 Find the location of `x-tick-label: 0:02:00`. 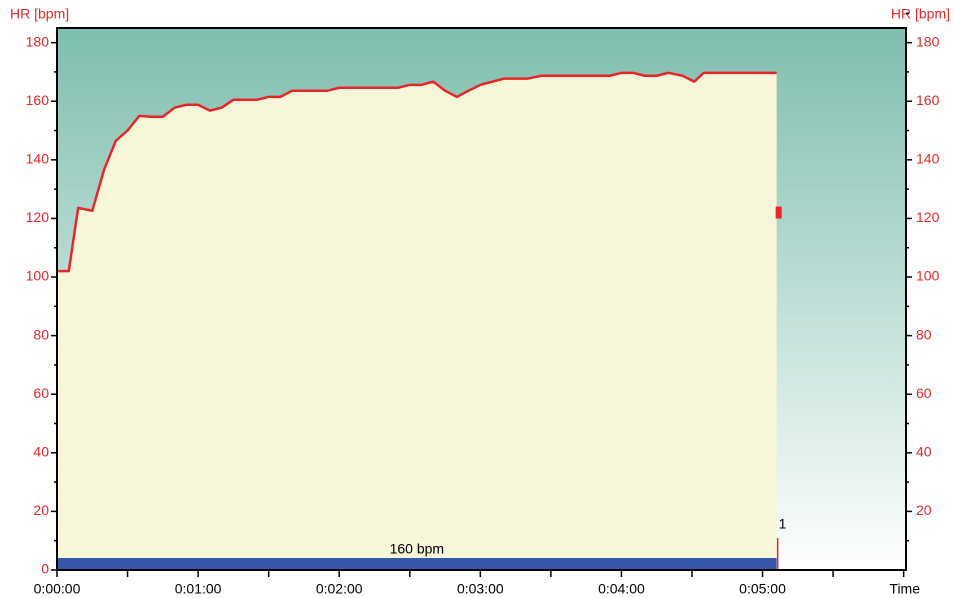

x-tick-label: 0:02:00 is located at coordinates (339, 589).